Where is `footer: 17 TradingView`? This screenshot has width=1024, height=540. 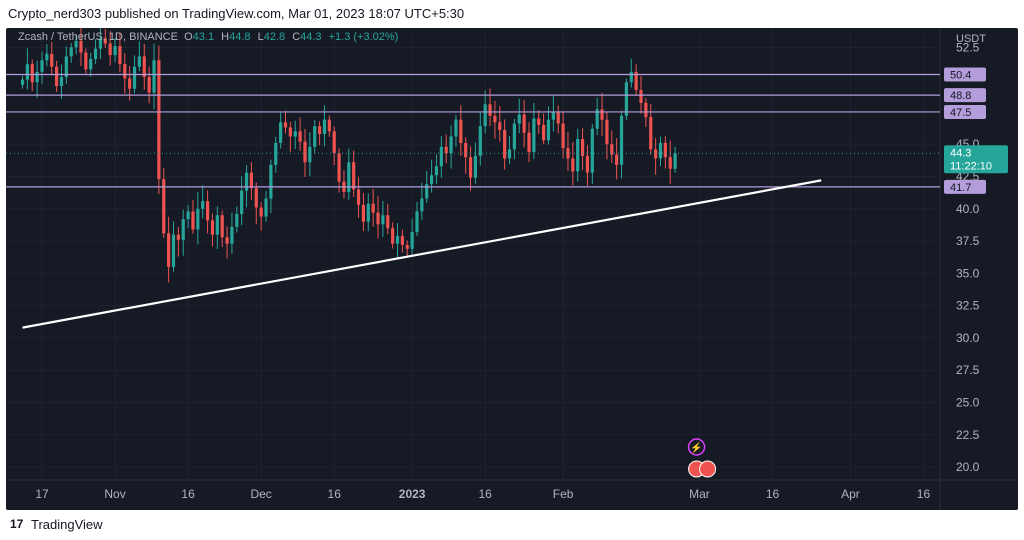 footer: 17 TradingView is located at coordinates (512, 525).